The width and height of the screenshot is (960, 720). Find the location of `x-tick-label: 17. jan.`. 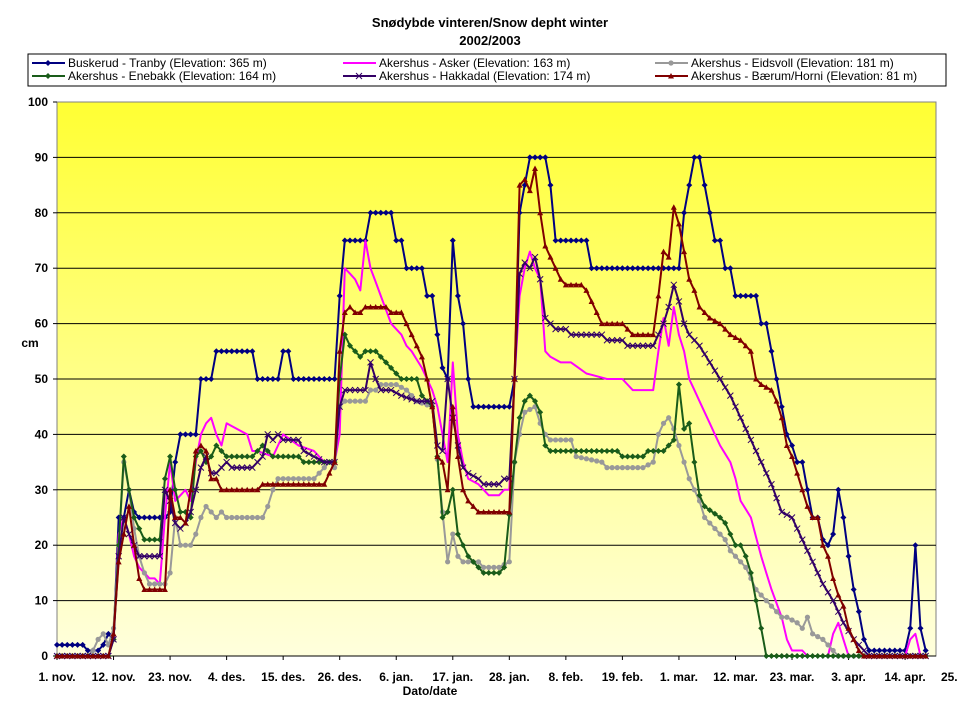

x-tick-label: 17. jan. is located at coordinates (452, 677).